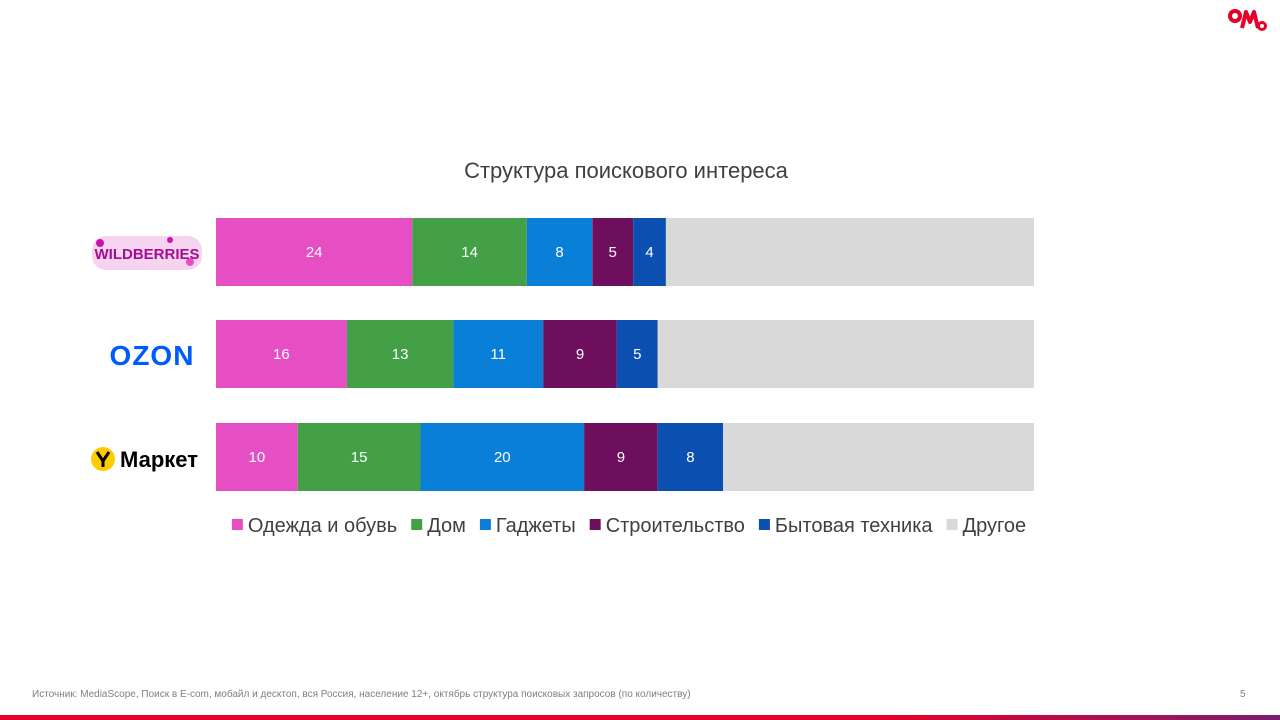 Image resolution: width=1280 pixels, height=720 pixels. I want to click on wildberries-logo-text: WILDBERRIES, so click(147, 254).